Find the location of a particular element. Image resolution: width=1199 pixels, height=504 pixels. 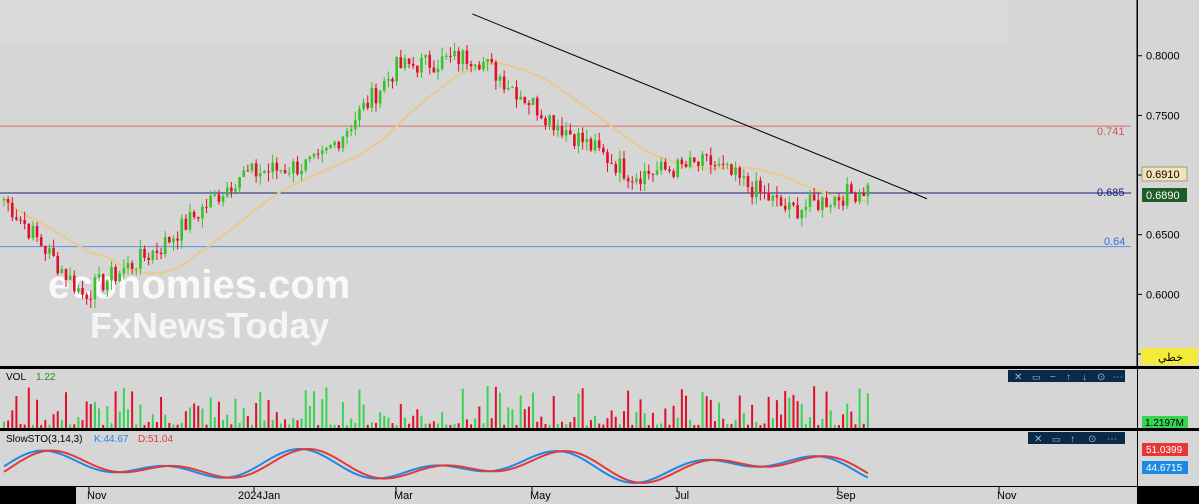

language-button is located at coordinates (1169, 356).